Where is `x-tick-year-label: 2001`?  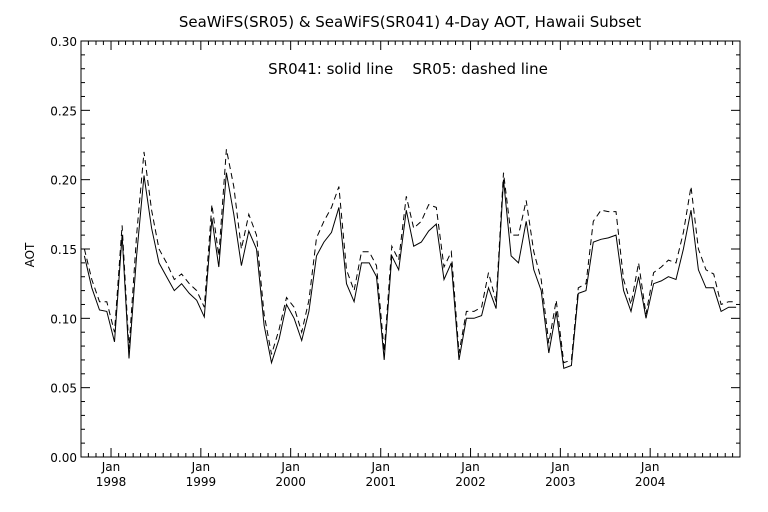 x-tick-year-label: 2001 is located at coordinates (380, 482).